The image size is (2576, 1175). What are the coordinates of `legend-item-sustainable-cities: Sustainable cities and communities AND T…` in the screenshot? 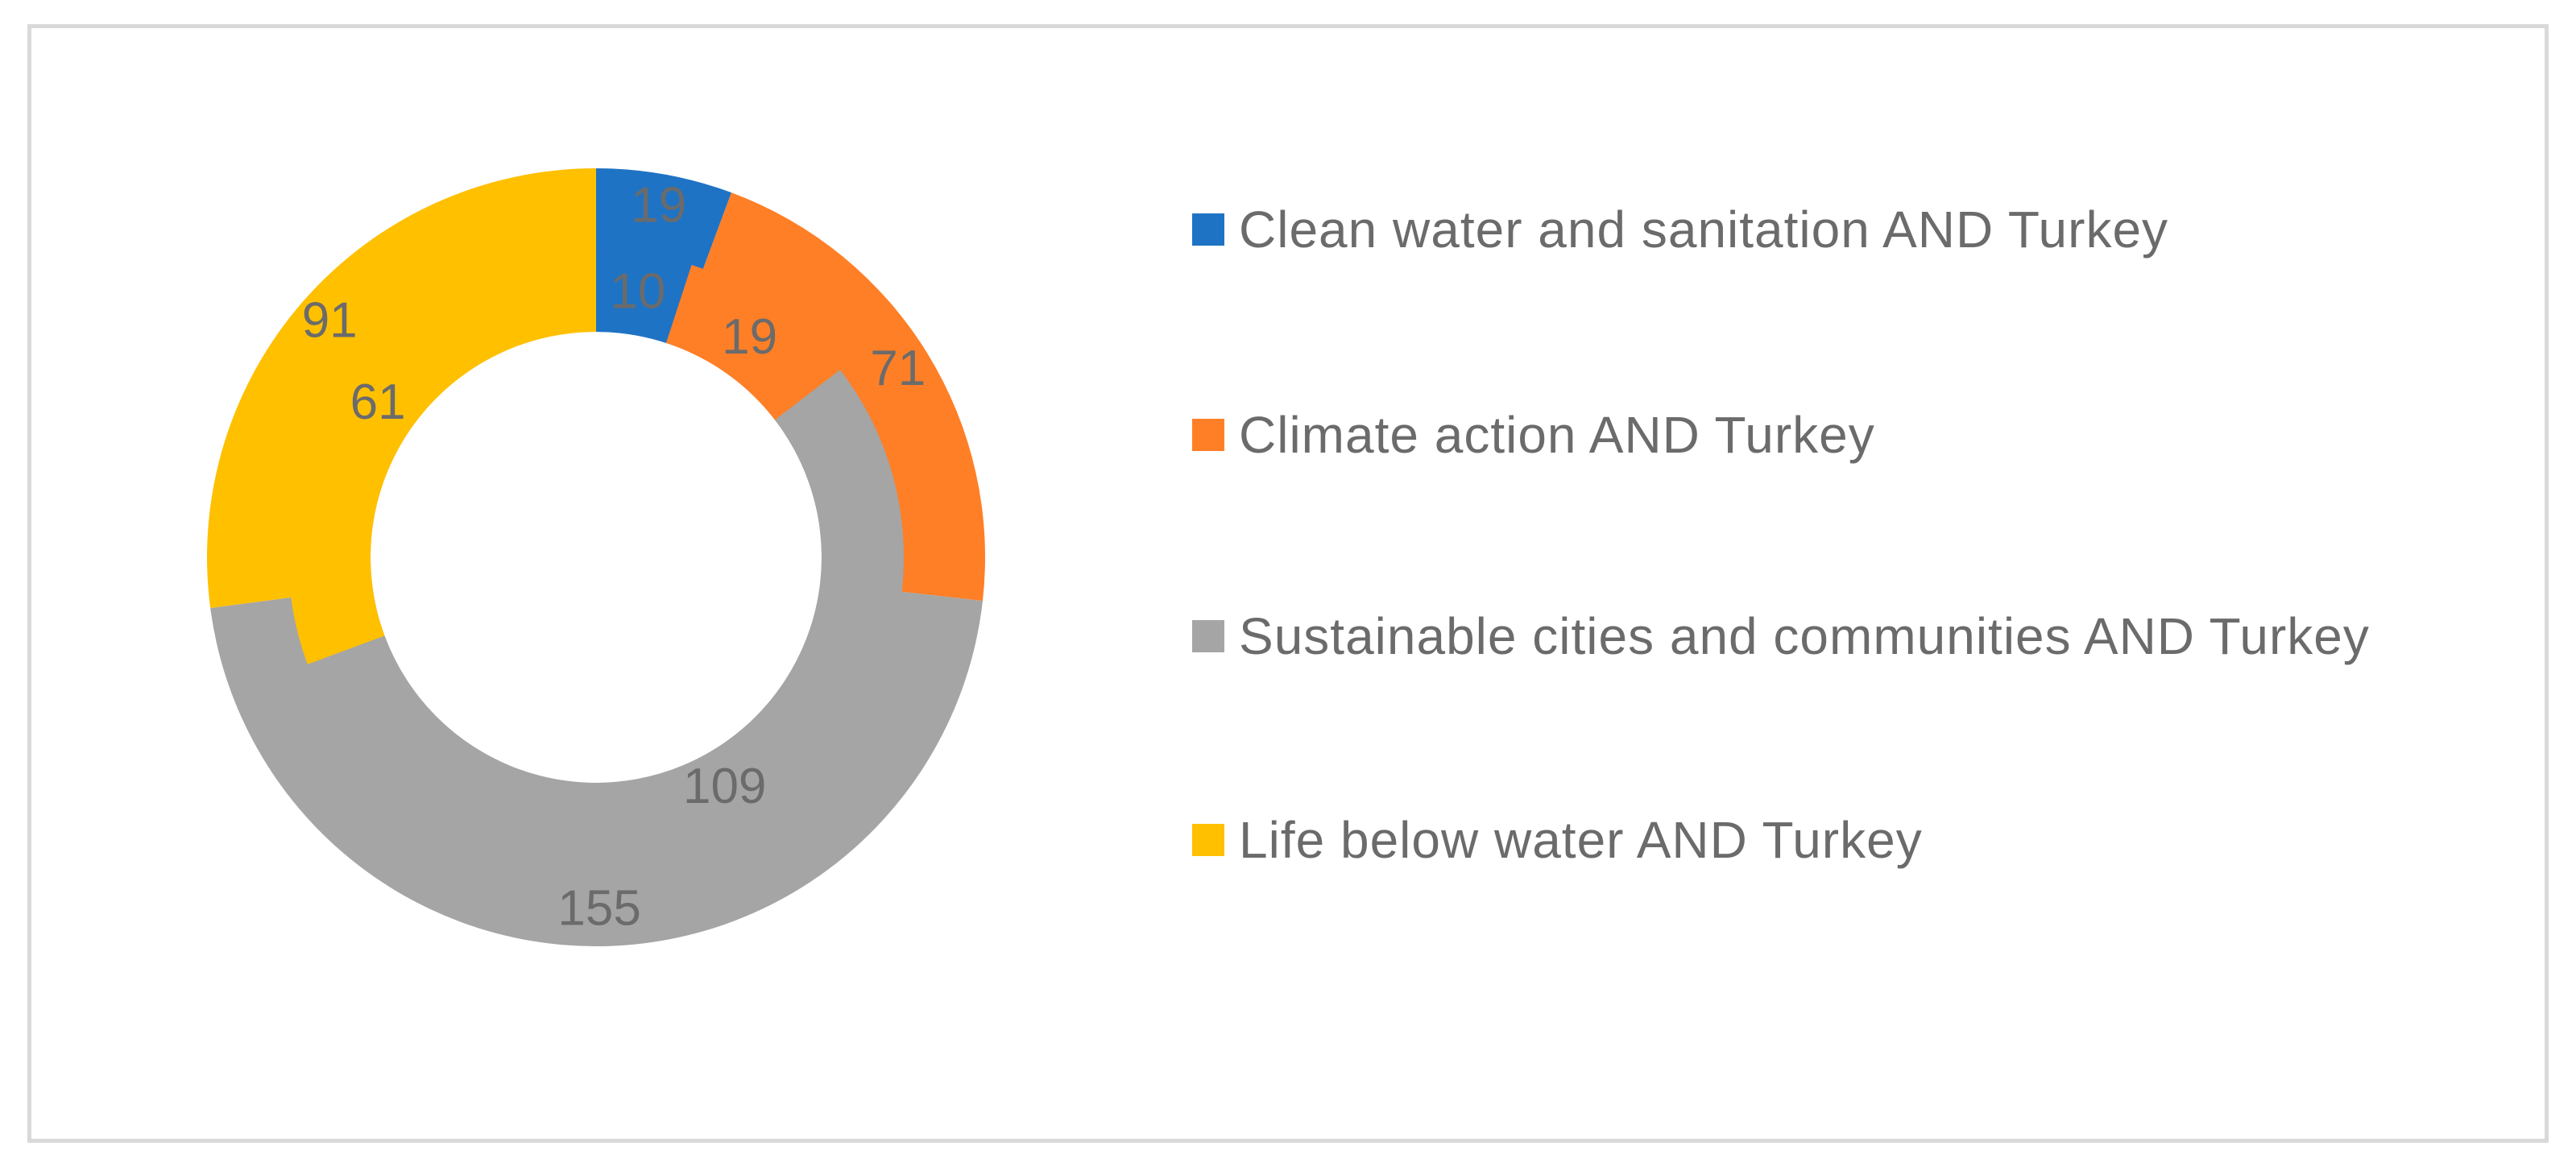 It's located at (1781, 636).